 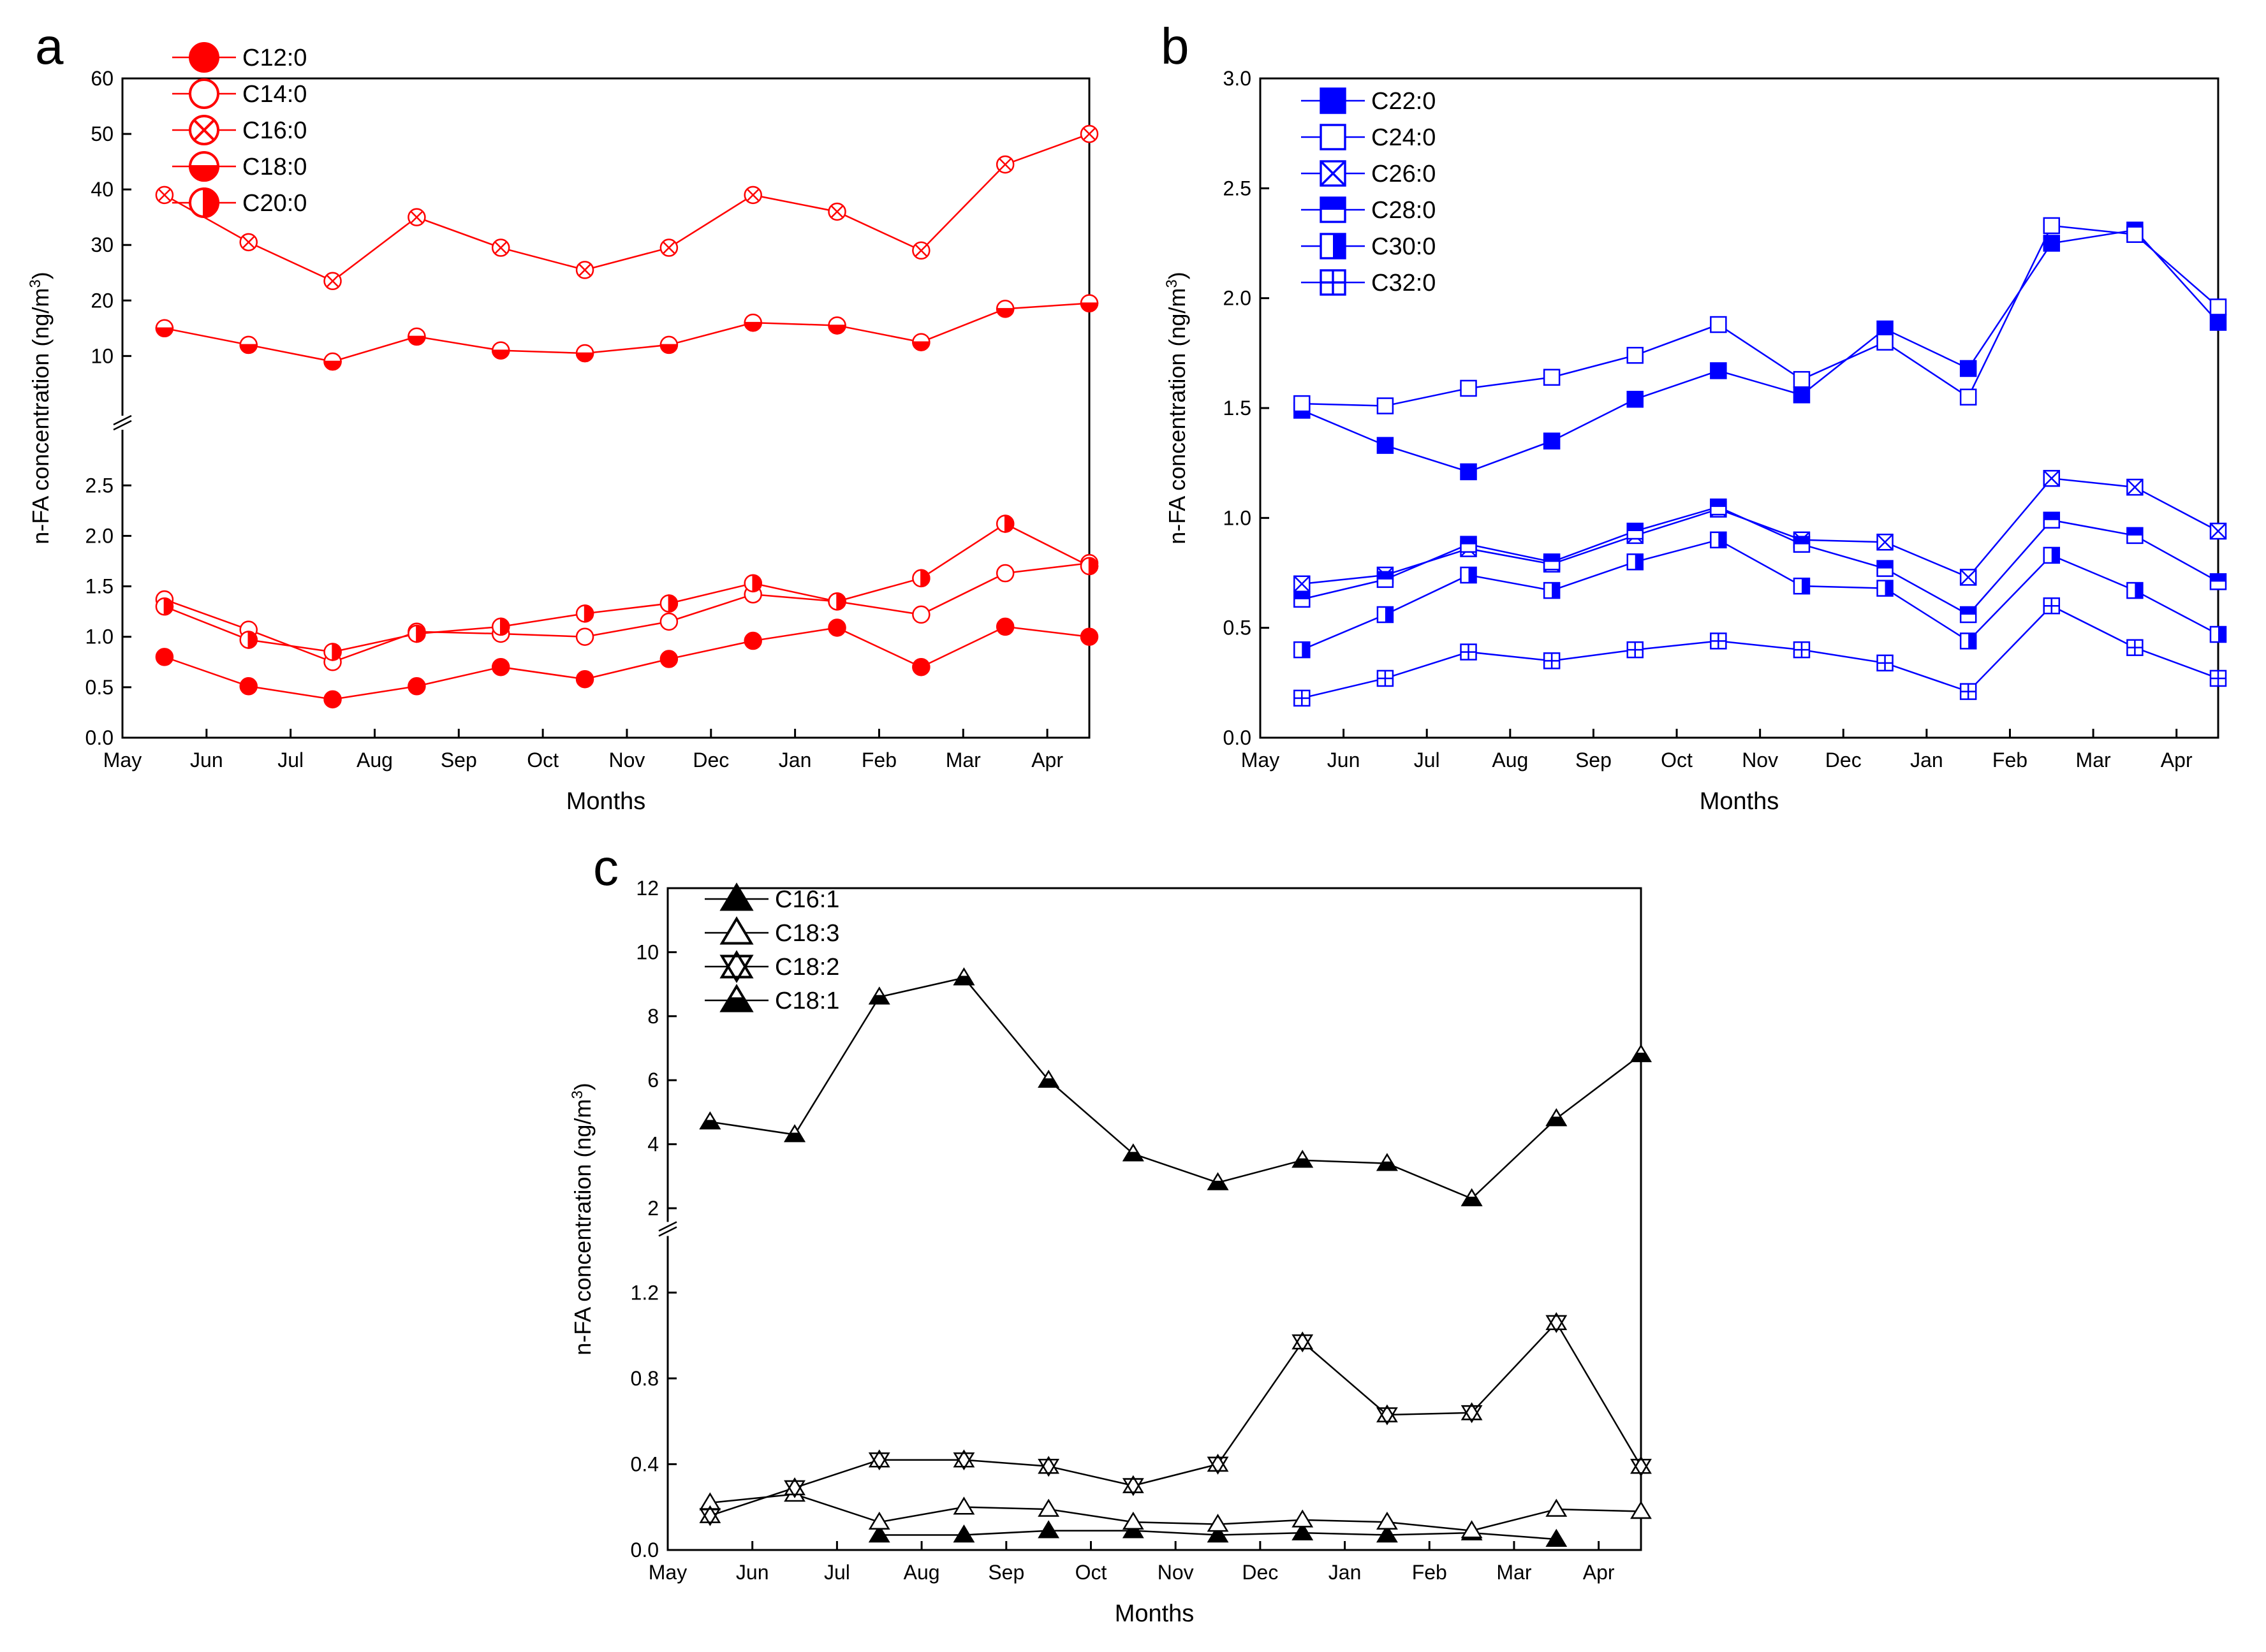 I want to click on legend-label: C14:0, so click(x=274, y=95).